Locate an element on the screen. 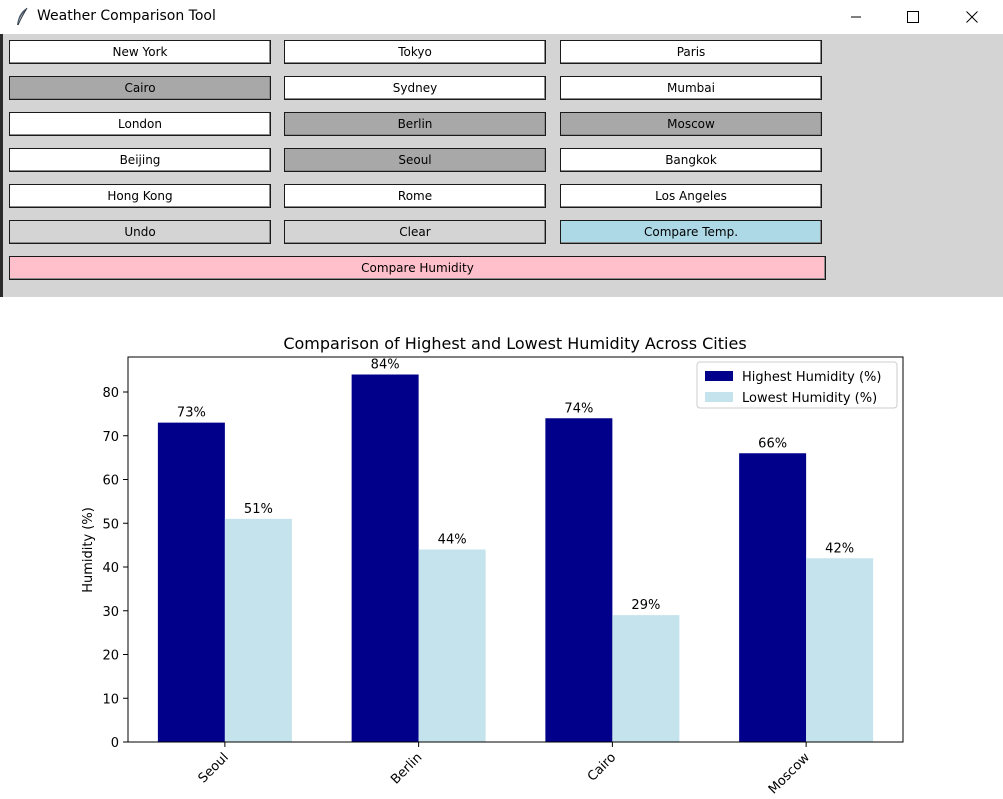  maximize-icon is located at coordinates (913, 17).